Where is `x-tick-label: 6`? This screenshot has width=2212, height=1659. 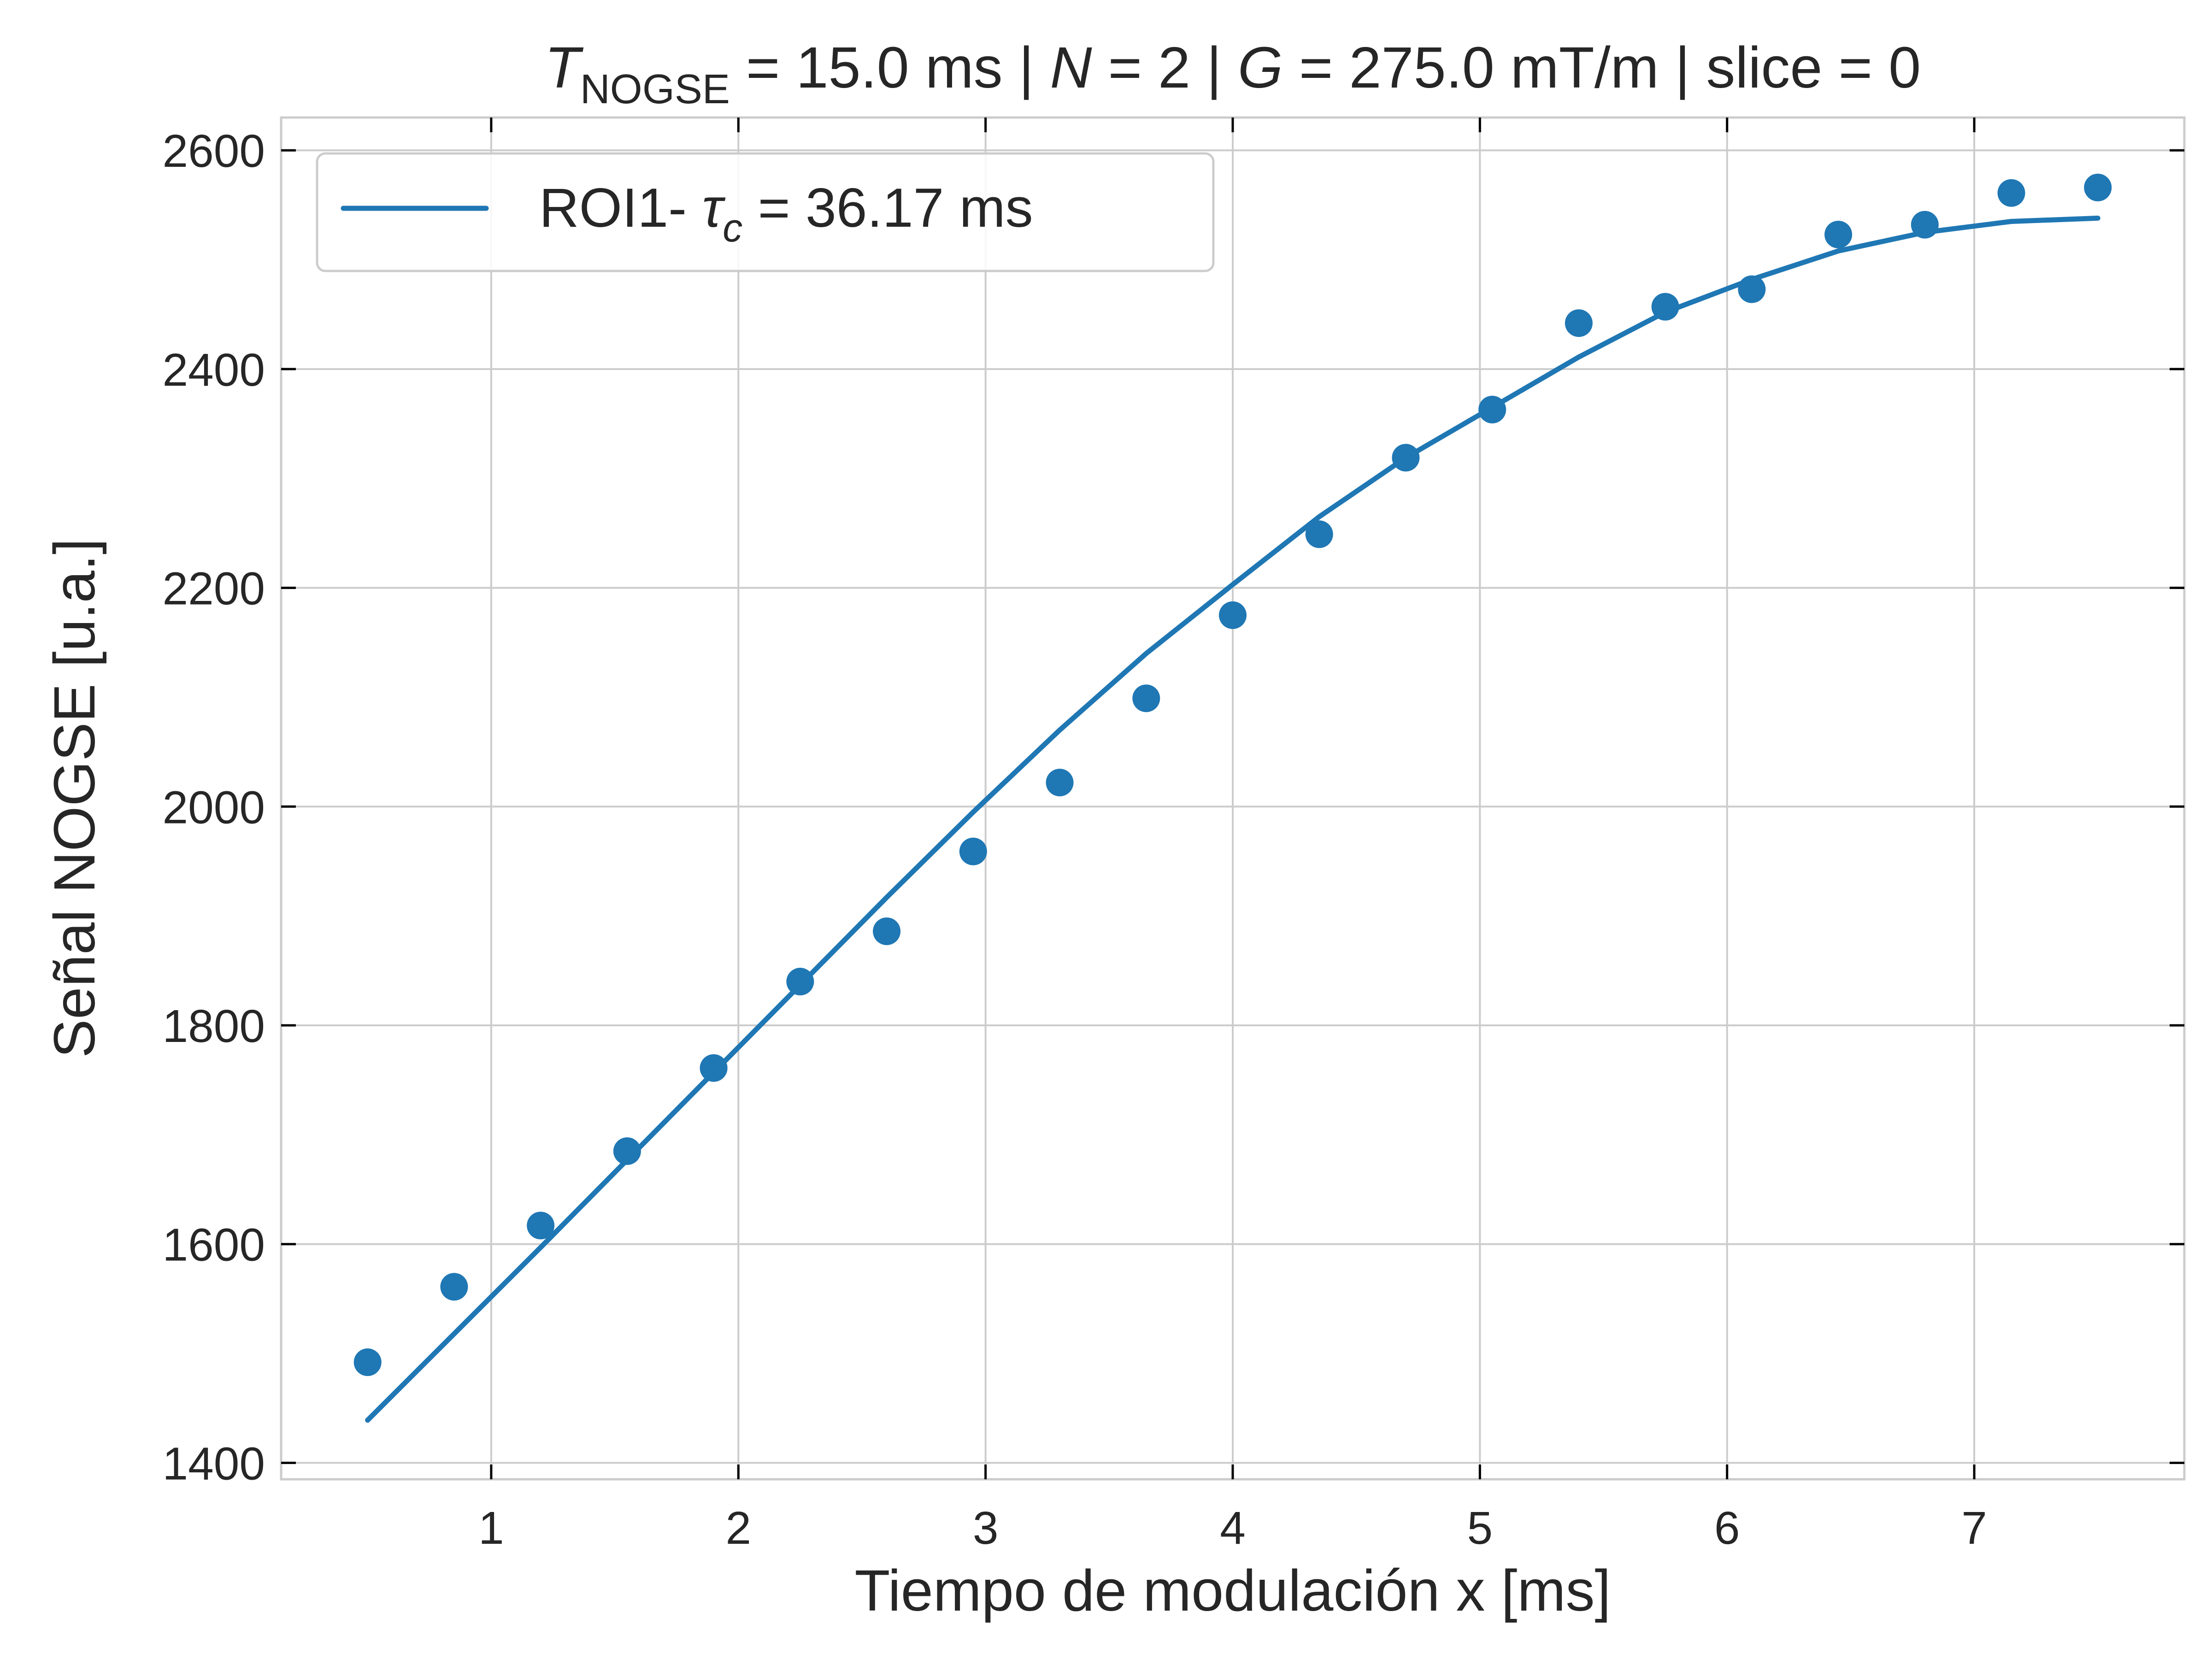
x-tick-label: 6 is located at coordinates (1727, 1528).